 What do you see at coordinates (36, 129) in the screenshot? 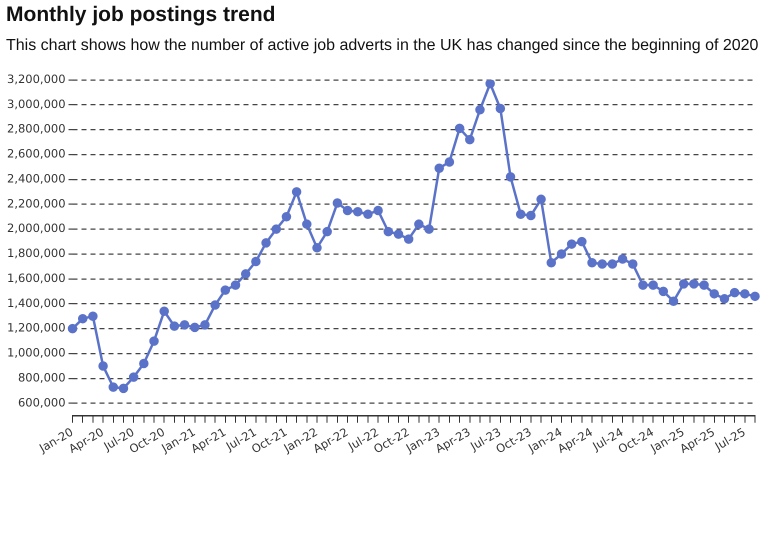
I see `y-tick-label: 2,800,000` at bounding box center [36, 129].